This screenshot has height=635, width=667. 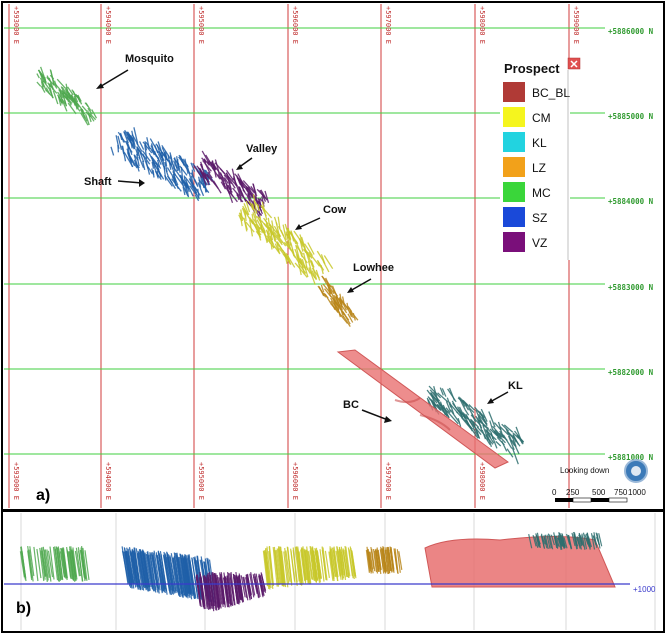 I want to click on label-cow: Cow, so click(x=335, y=210).